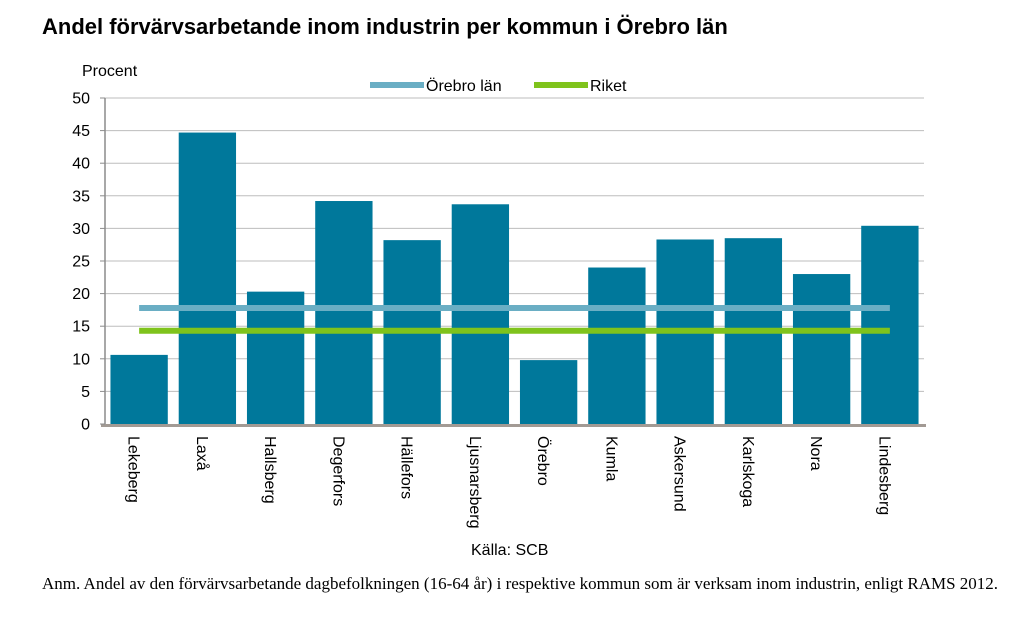 The image size is (1024, 627). I want to click on x-tick-label: Lekeberg, so click(133, 469).